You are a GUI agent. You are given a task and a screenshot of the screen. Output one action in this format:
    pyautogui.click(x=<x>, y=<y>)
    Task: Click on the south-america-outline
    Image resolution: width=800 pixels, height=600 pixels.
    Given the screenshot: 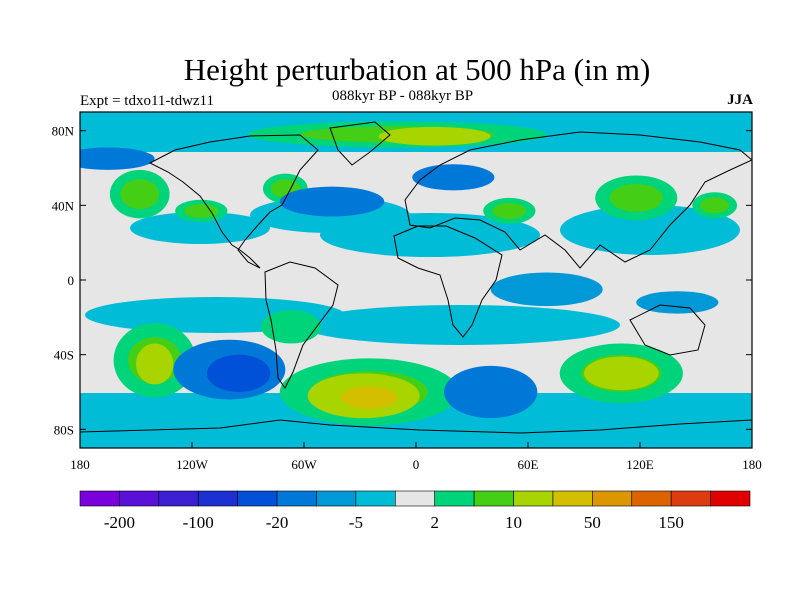 What is the action you would take?
    pyautogui.click(x=301, y=325)
    